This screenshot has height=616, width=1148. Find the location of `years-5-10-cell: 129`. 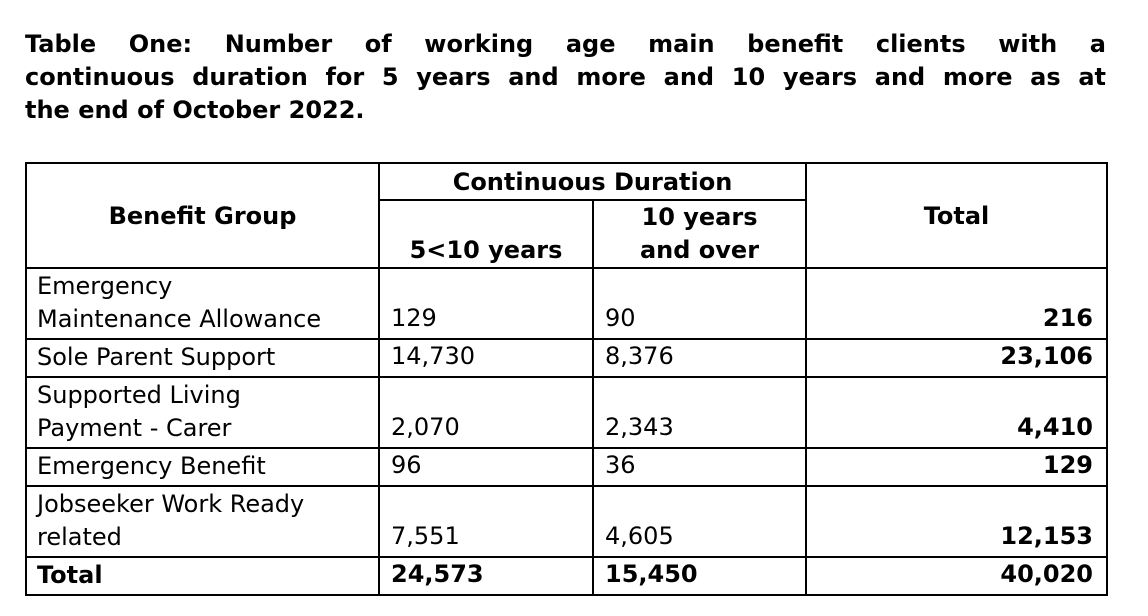

years-5-10-cell: 129 is located at coordinates (486, 303).